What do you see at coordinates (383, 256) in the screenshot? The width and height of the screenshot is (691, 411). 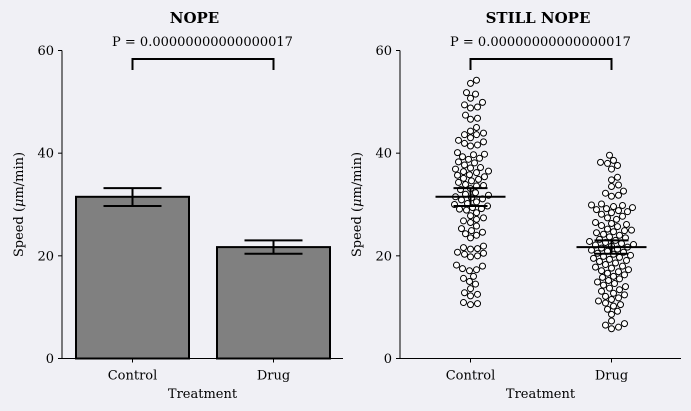 I see `y-tick-label: 20` at bounding box center [383, 256].